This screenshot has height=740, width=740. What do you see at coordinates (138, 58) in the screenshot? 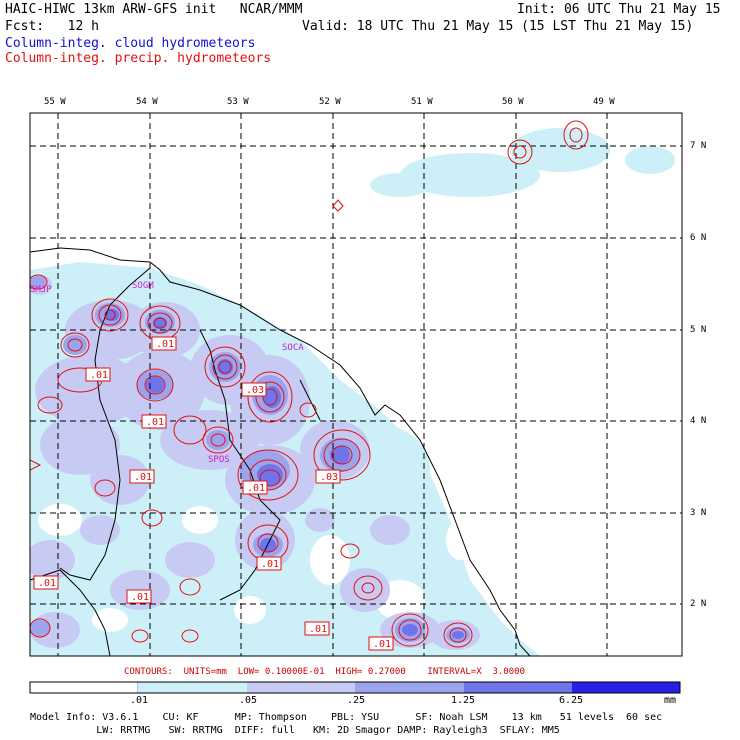
I see `legend-precip-hydrometeors: Column-integ. precip. hydrometeors` at bounding box center [138, 58].